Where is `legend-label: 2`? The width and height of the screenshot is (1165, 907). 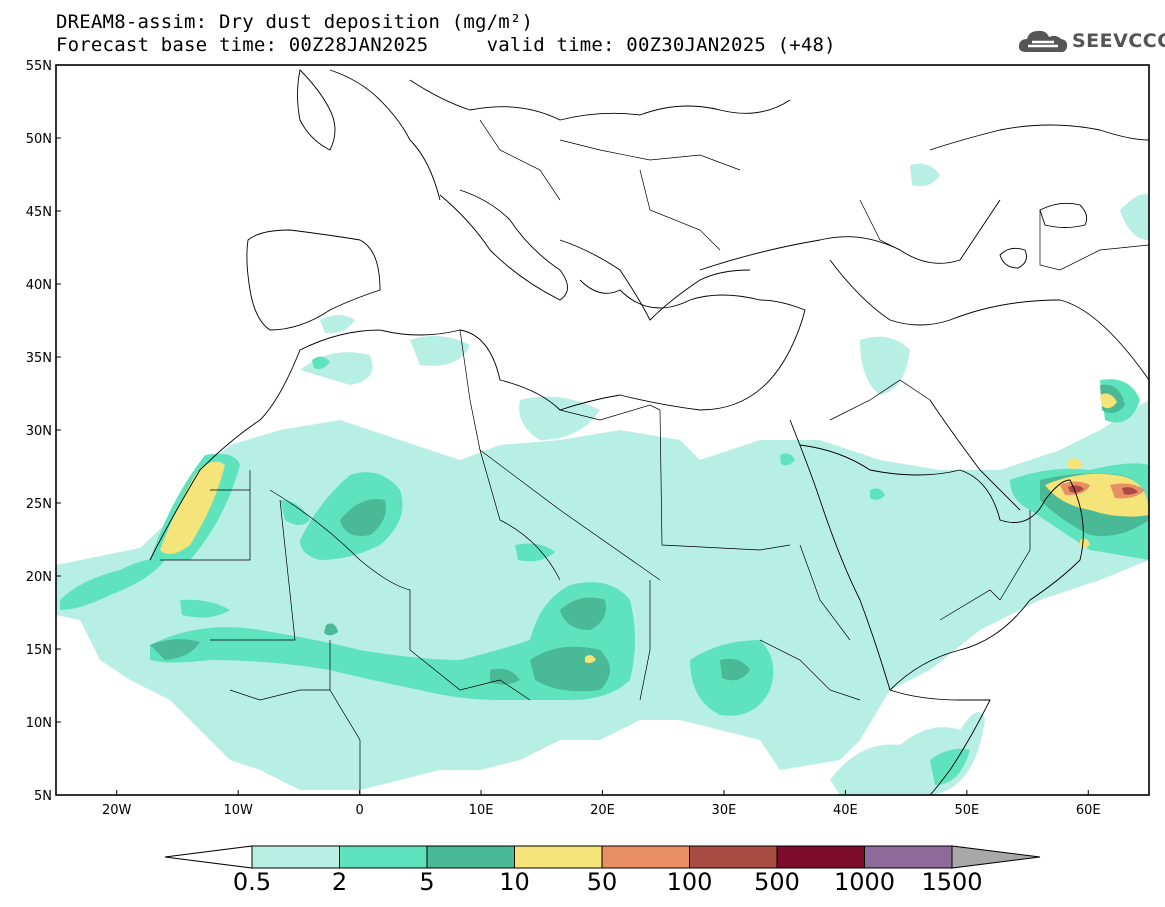
legend-label: 2 is located at coordinates (339, 882).